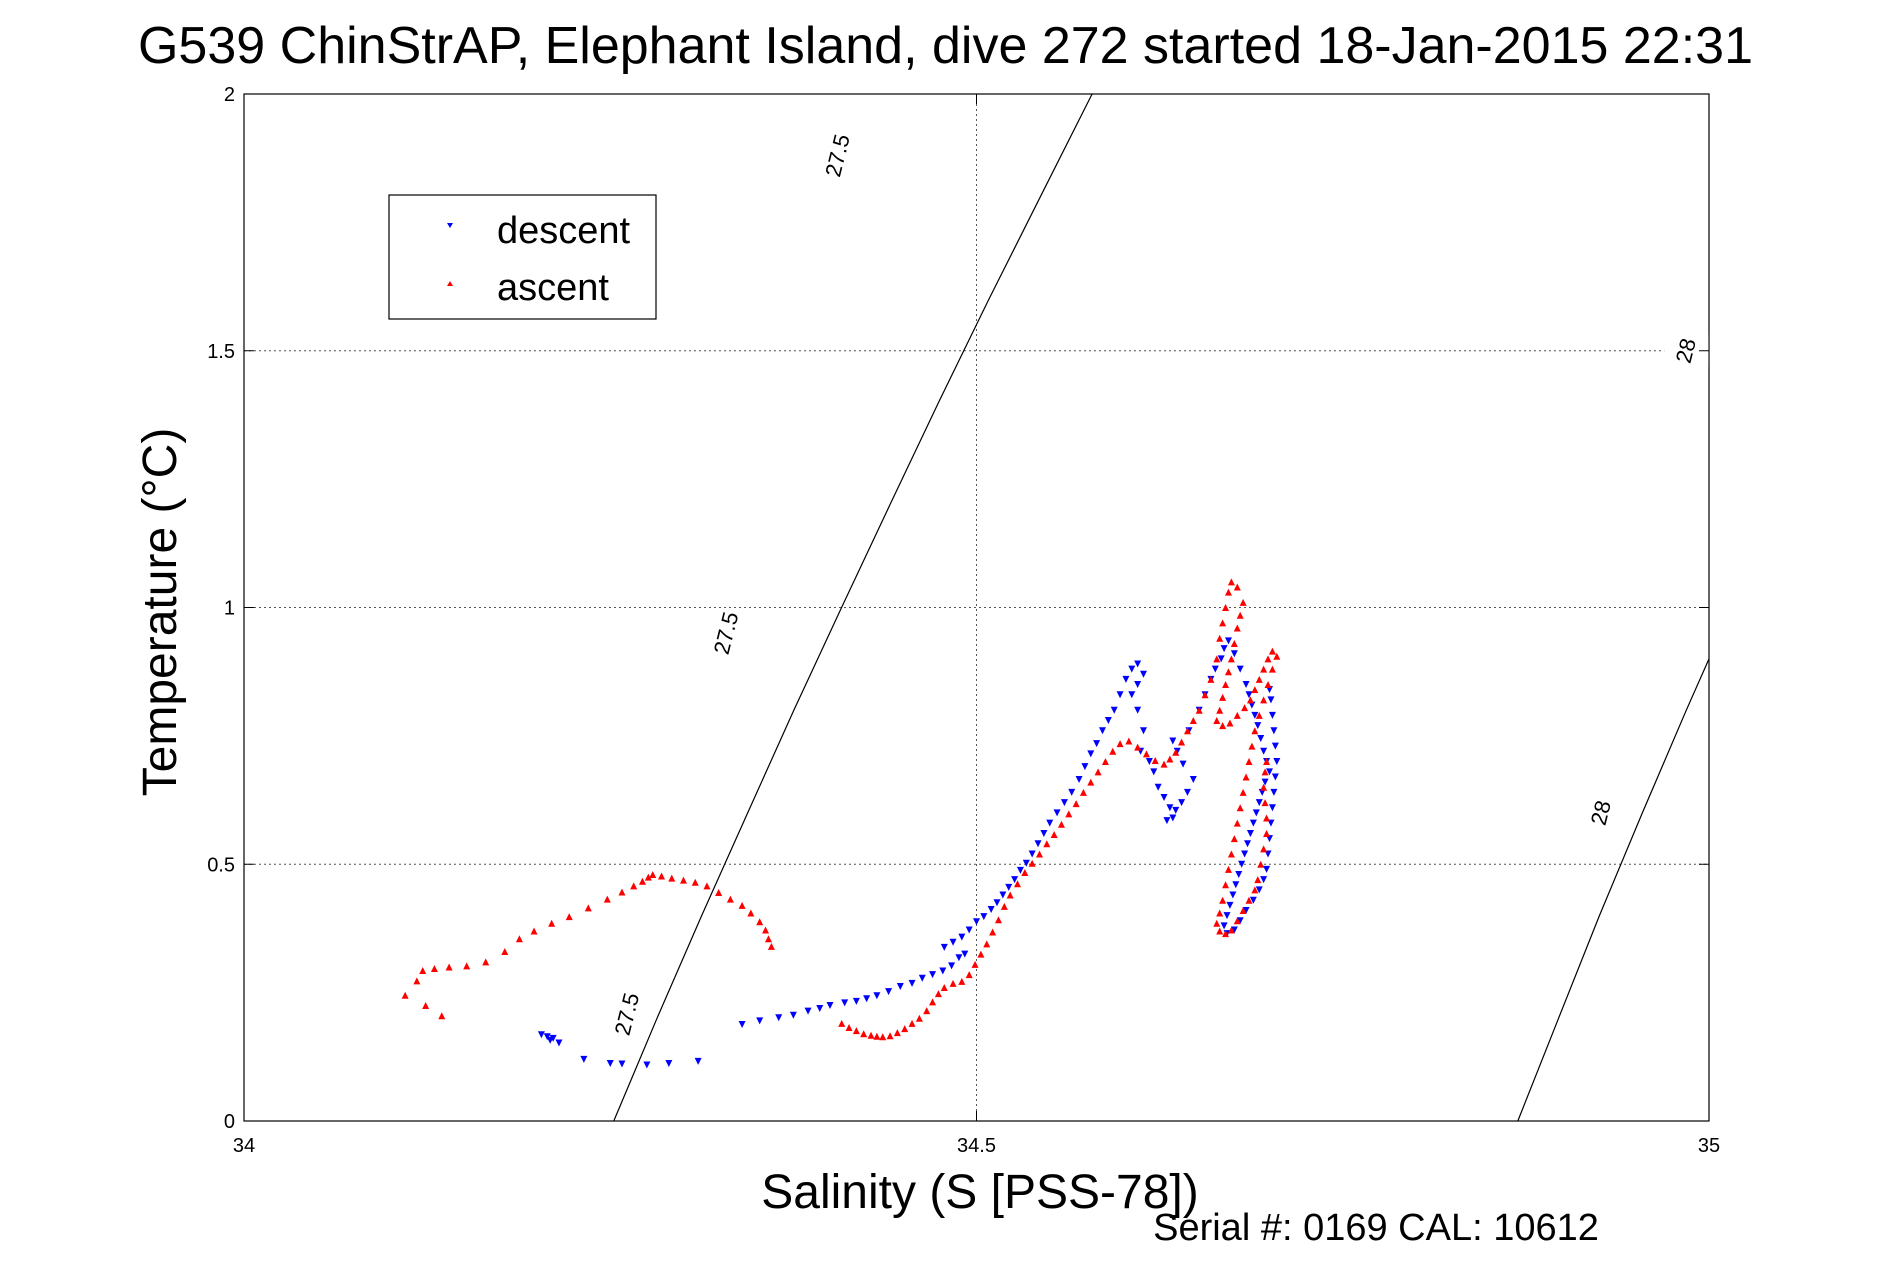 The image size is (1891, 1262). Describe the element at coordinates (726, 633) in the screenshot. I see `contour-label: 27.5` at that location.